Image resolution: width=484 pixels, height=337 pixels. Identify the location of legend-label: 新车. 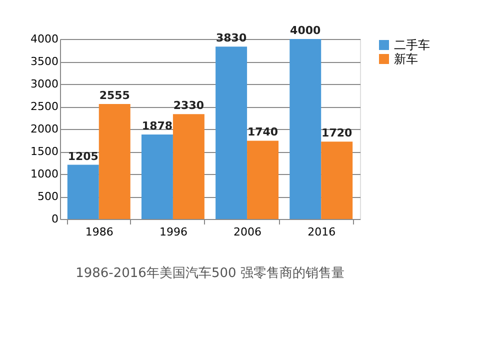
(406, 59).